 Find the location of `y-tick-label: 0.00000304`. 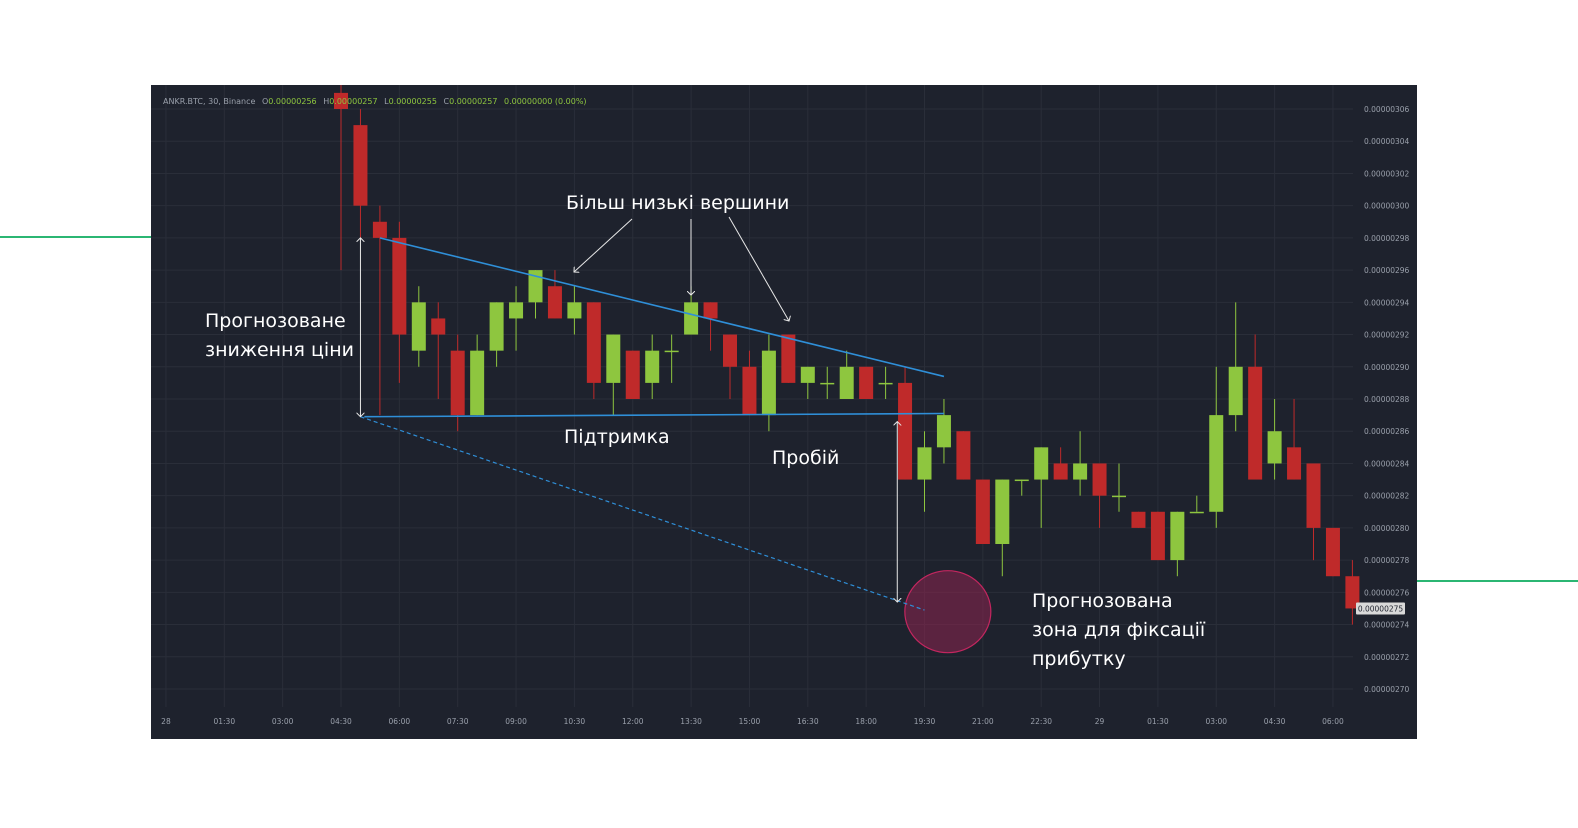

y-tick-label: 0.00000304 is located at coordinates (1387, 141).